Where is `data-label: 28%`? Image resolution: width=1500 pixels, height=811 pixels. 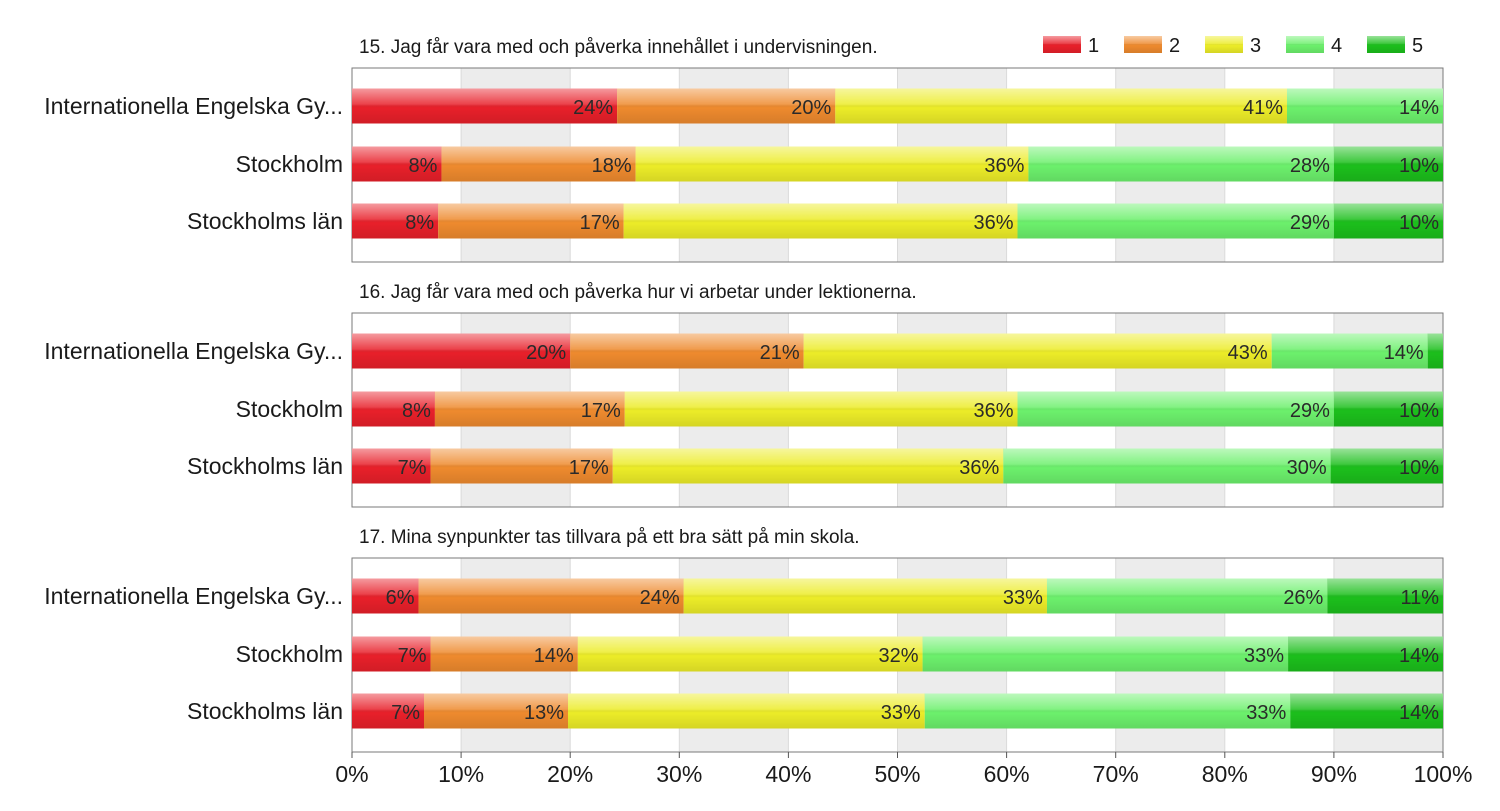 data-label: 28% is located at coordinates (1310, 166).